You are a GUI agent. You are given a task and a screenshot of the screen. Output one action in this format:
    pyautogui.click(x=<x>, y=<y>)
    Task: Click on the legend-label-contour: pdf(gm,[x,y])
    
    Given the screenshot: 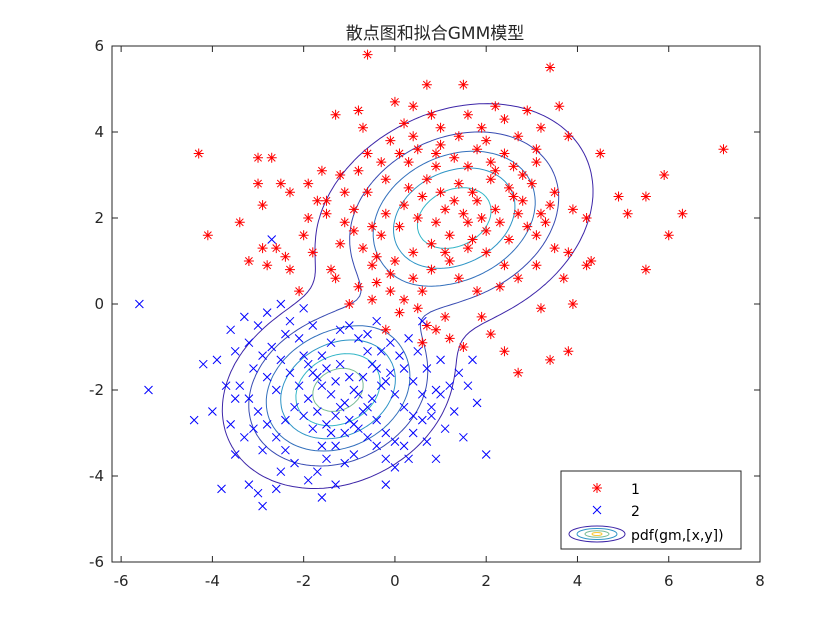 What is the action you would take?
    pyautogui.click(x=677, y=536)
    